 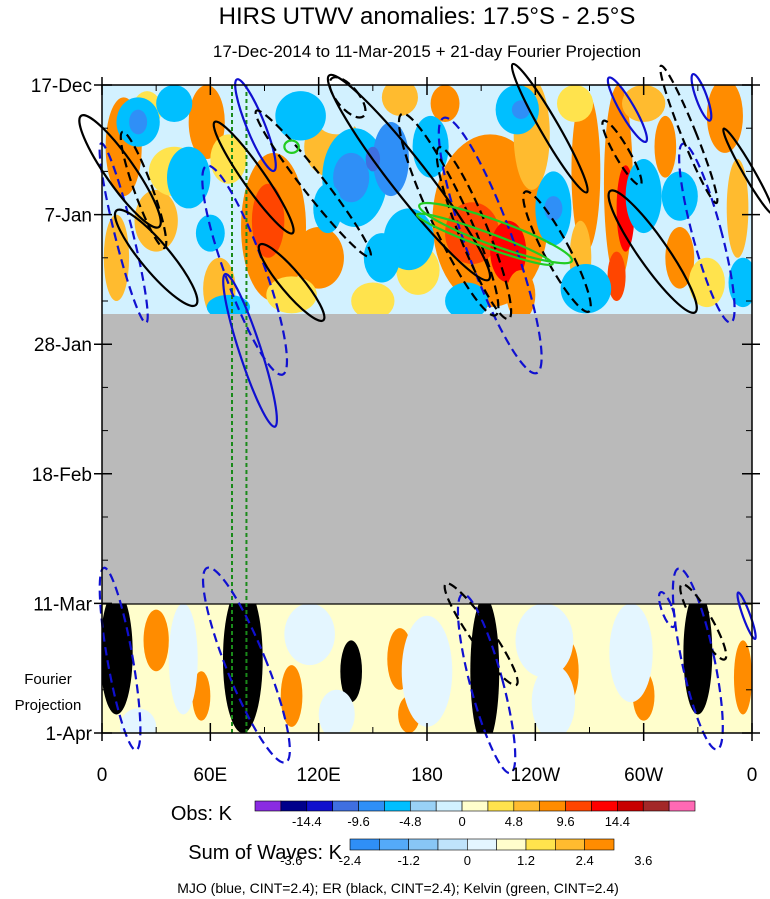 I want to click on x-tick-label: 180, so click(x=427, y=775).